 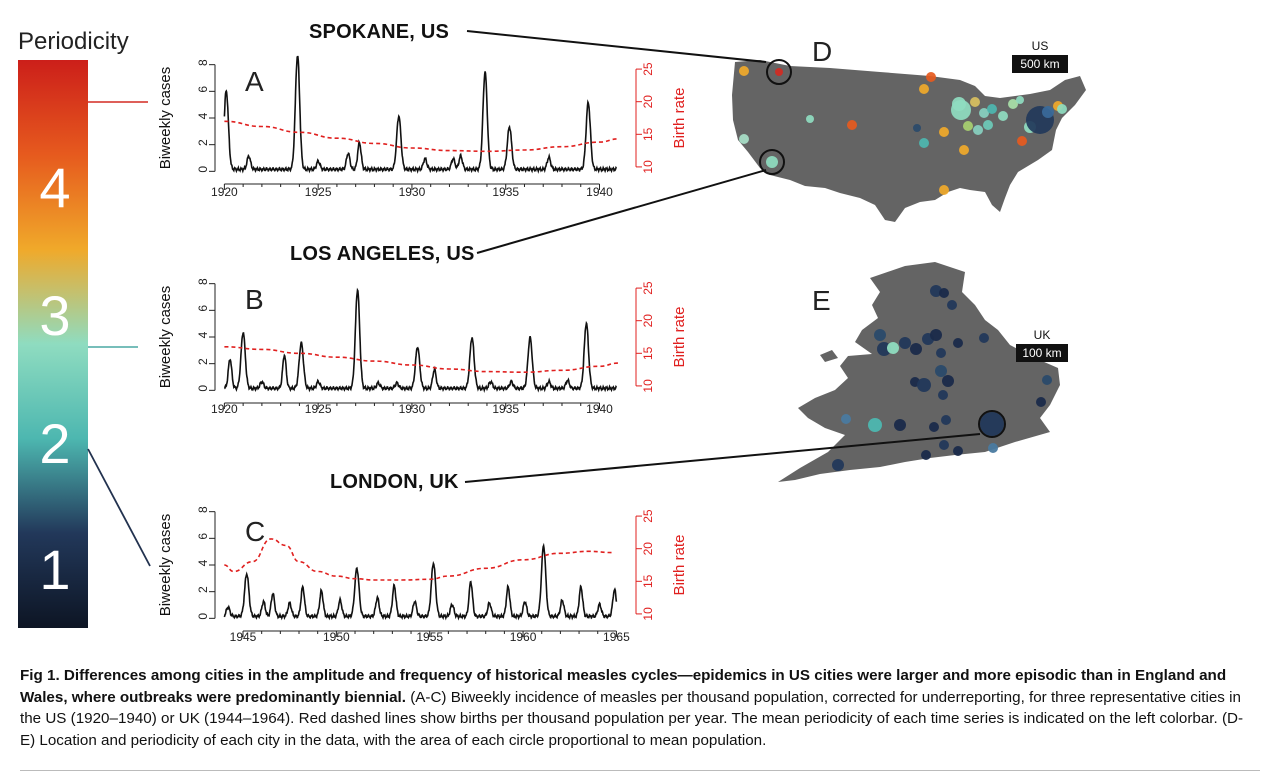 What do you see at coordinates (243, 637) in the screenshot?
I see `x-tick-label: 1945` at bounding box center [243, 637].